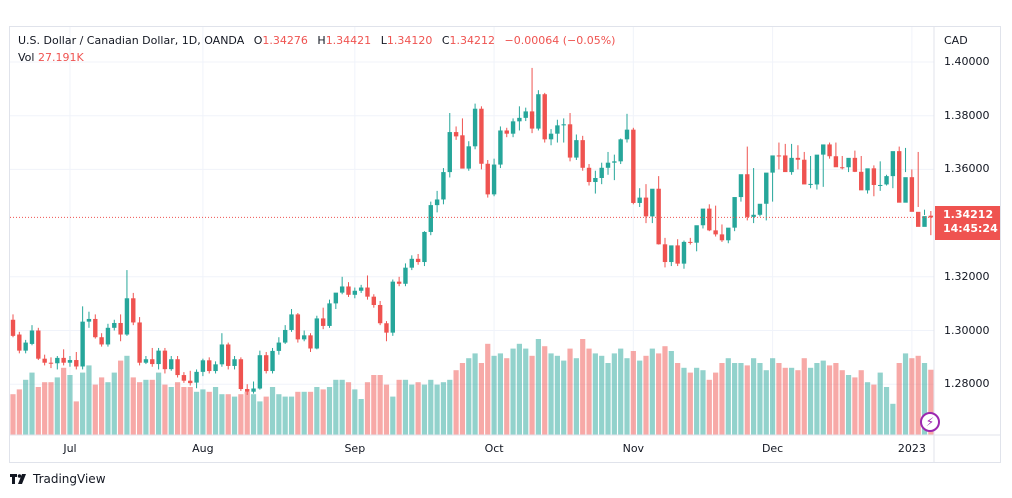 The image size is (1012, 498). What do you see at coordinates (930, 422) in the screenshot?
I see `lightning-icon: ⚡` at bounding box center [930, 422].